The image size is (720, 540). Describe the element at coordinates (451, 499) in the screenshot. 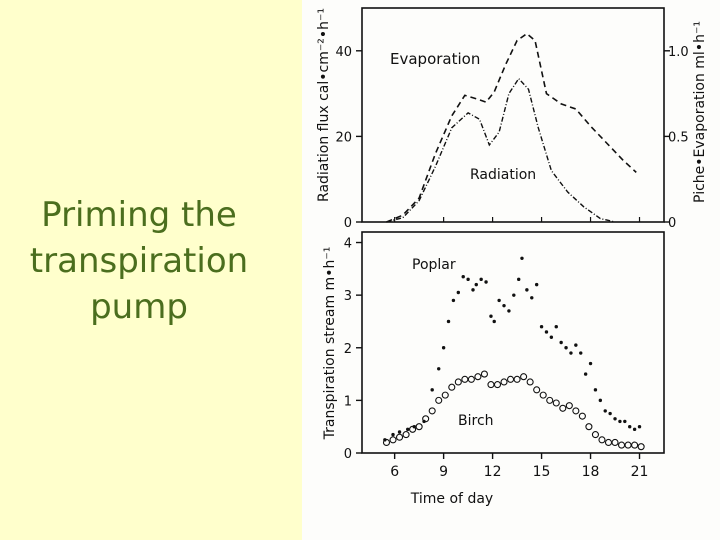

I see `x-axis-title: Time of day` at that location.